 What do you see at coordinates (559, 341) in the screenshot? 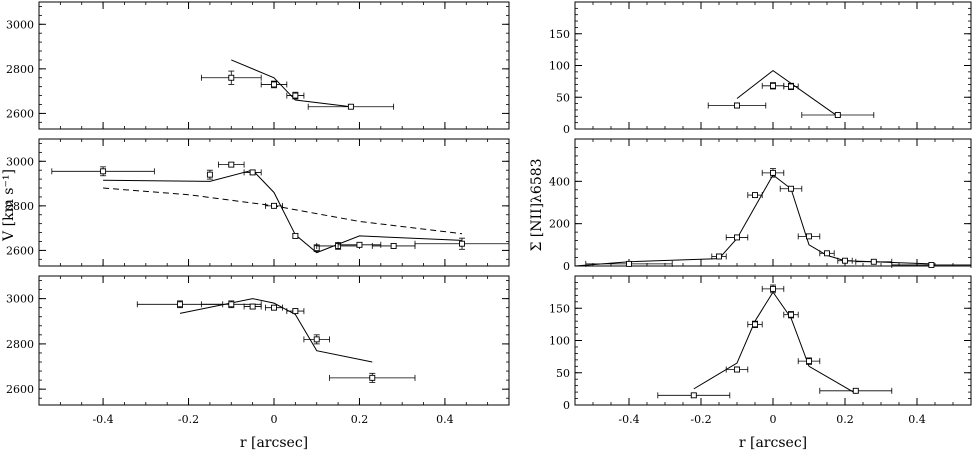
I see `y-tick-label: 100` at bounding box center [559, 341].